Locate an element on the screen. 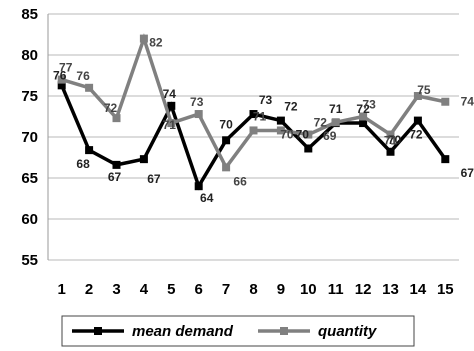 The image size is (474, 351). y-tick-label: 80 is located at coordinates (29, 55).